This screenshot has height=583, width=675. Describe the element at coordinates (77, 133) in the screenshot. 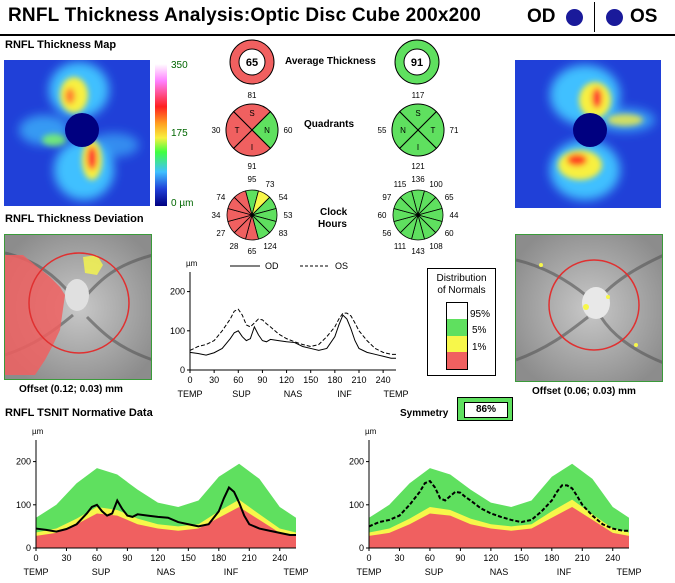

I see `od-thickness-map` at that location.